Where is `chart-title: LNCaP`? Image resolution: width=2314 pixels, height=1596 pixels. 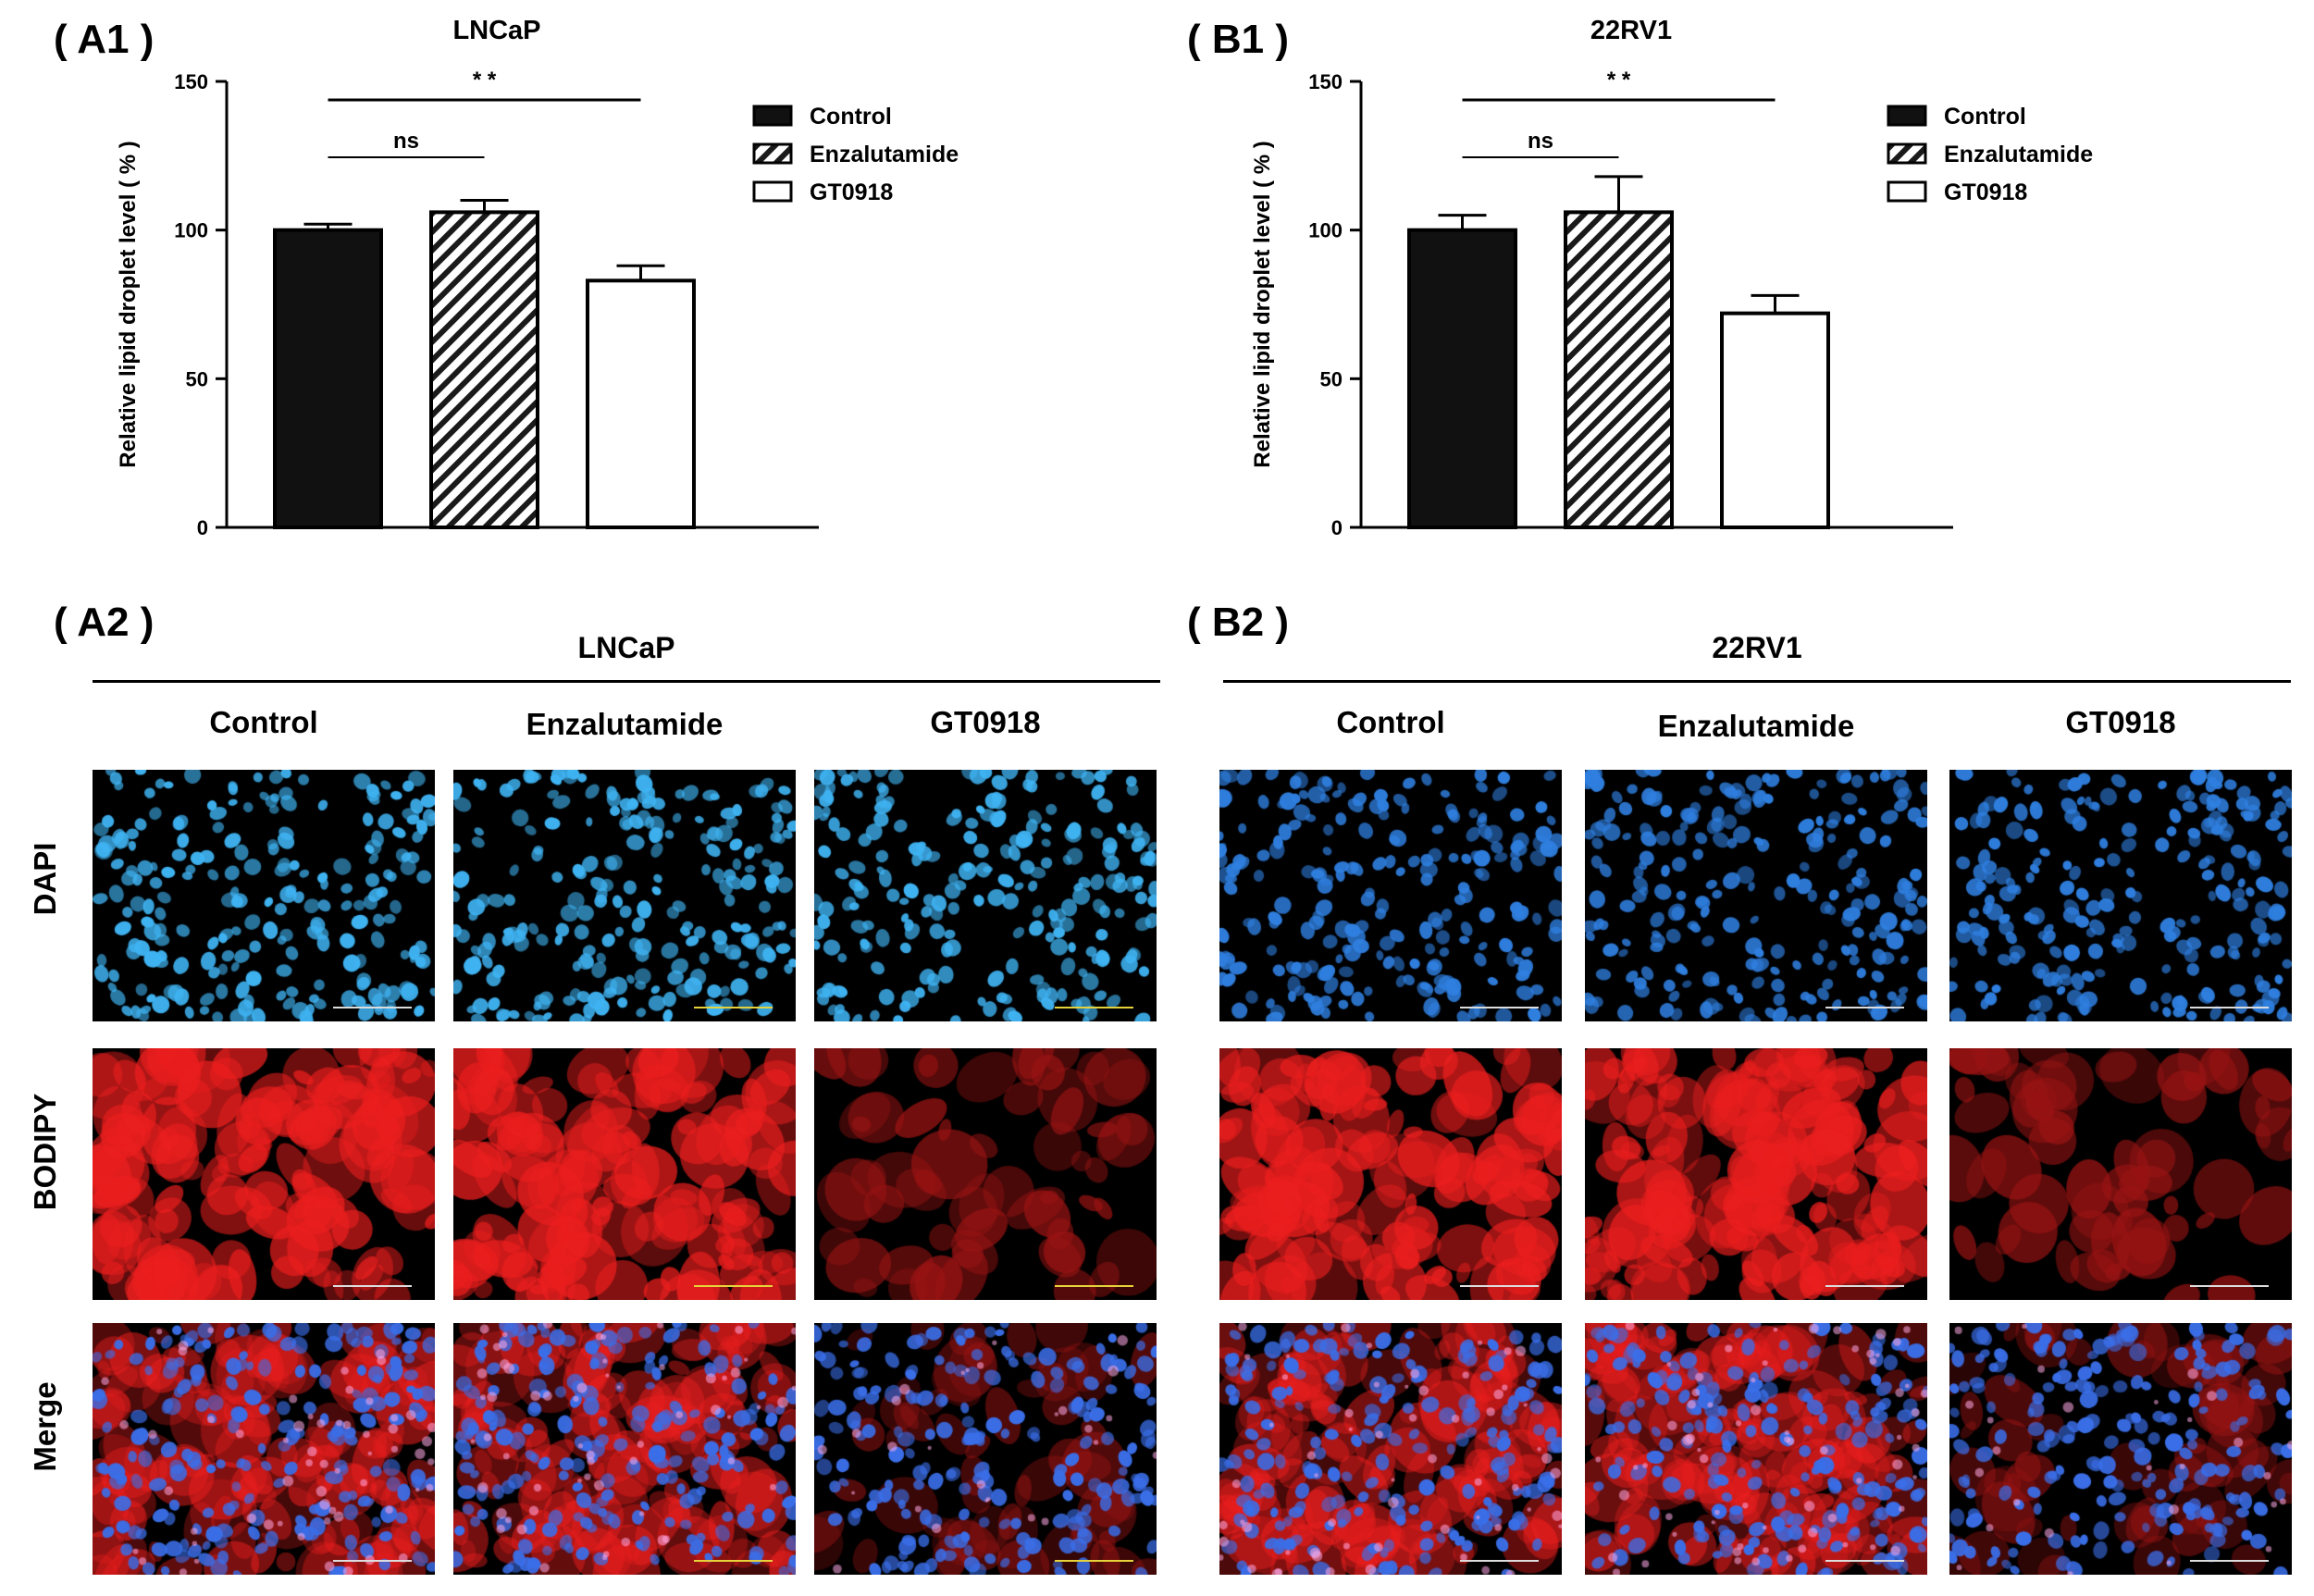
chart-title: LNCaP is located at coordinates (496, 31).